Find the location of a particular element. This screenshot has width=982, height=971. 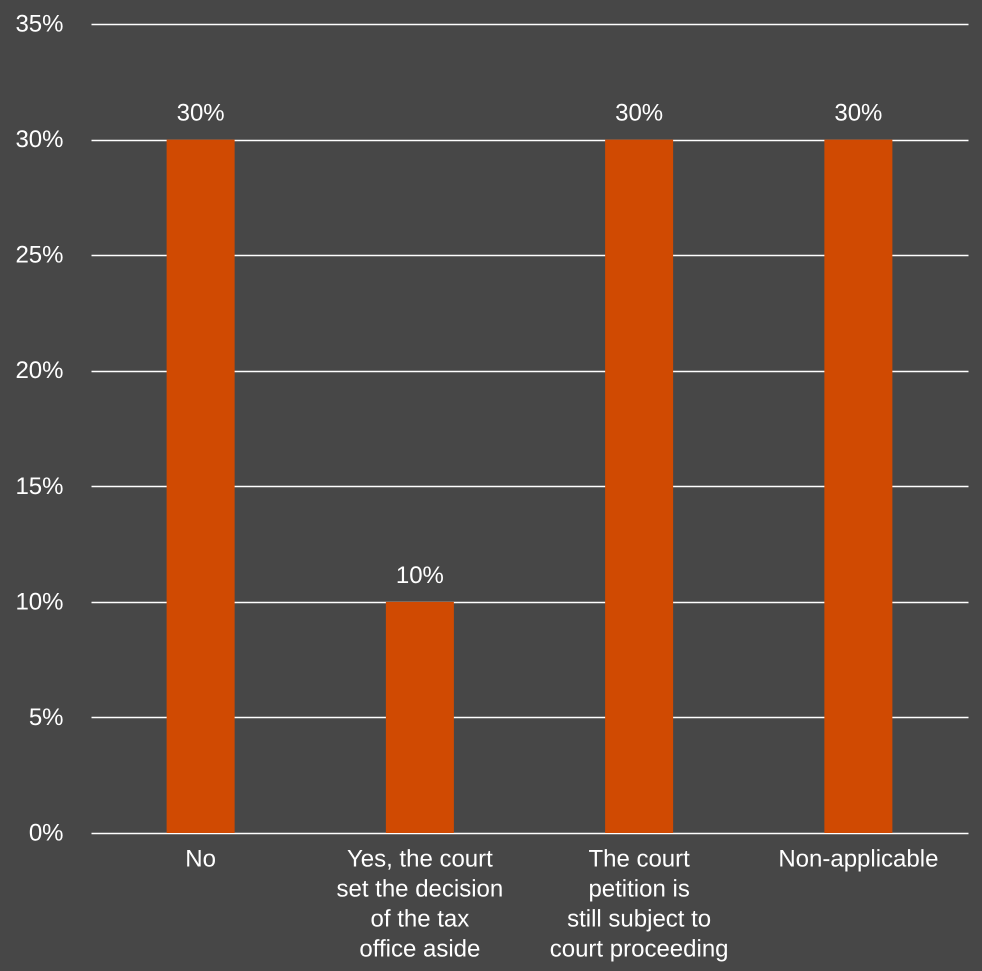

x-tick-label: Yes, the court set the decision of the tax office aside is located at coordinates (420, 904).